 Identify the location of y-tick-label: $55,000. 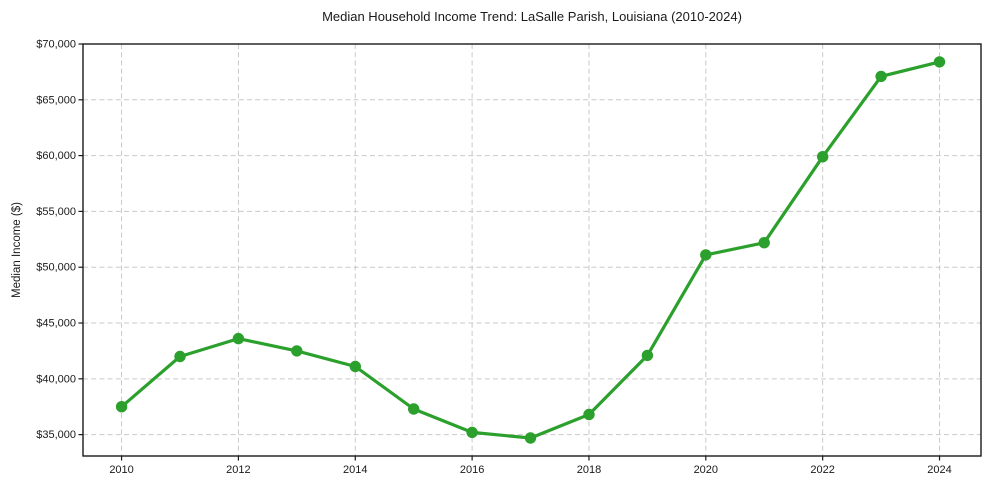
(56, 212).